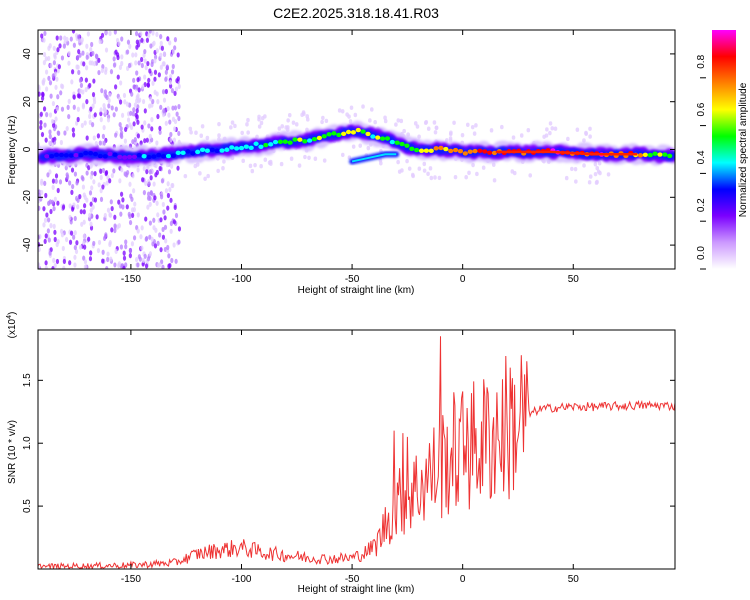 The width and height of the screenshot is (750, 600). What do you see at coordinates (27, 244) in the screenshot?
I see `spectrogram-y-tick-label: -40` at bounding box center [27, 244].